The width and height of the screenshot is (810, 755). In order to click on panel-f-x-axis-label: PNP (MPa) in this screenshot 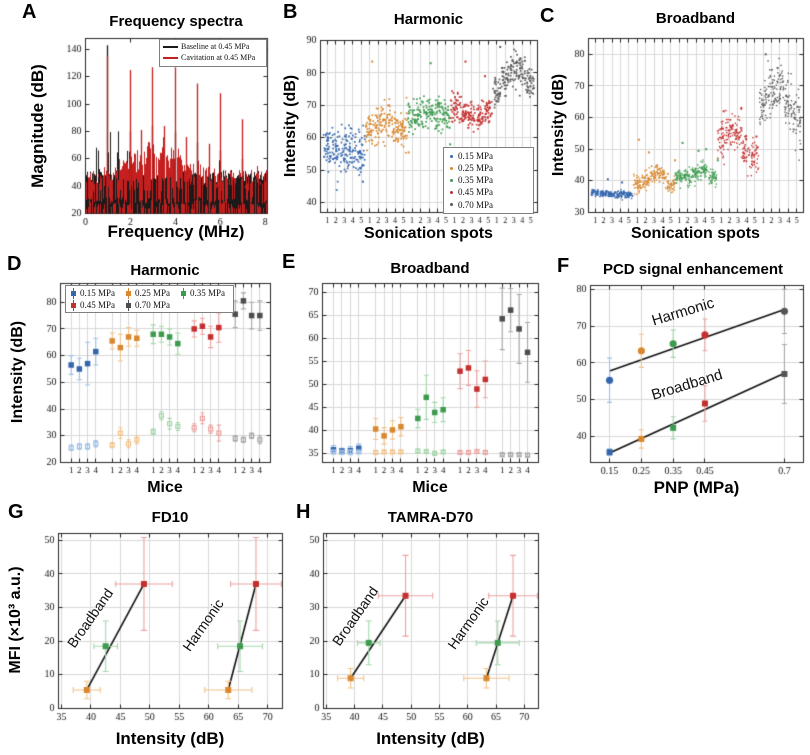, I will do `click(696, 487)`.